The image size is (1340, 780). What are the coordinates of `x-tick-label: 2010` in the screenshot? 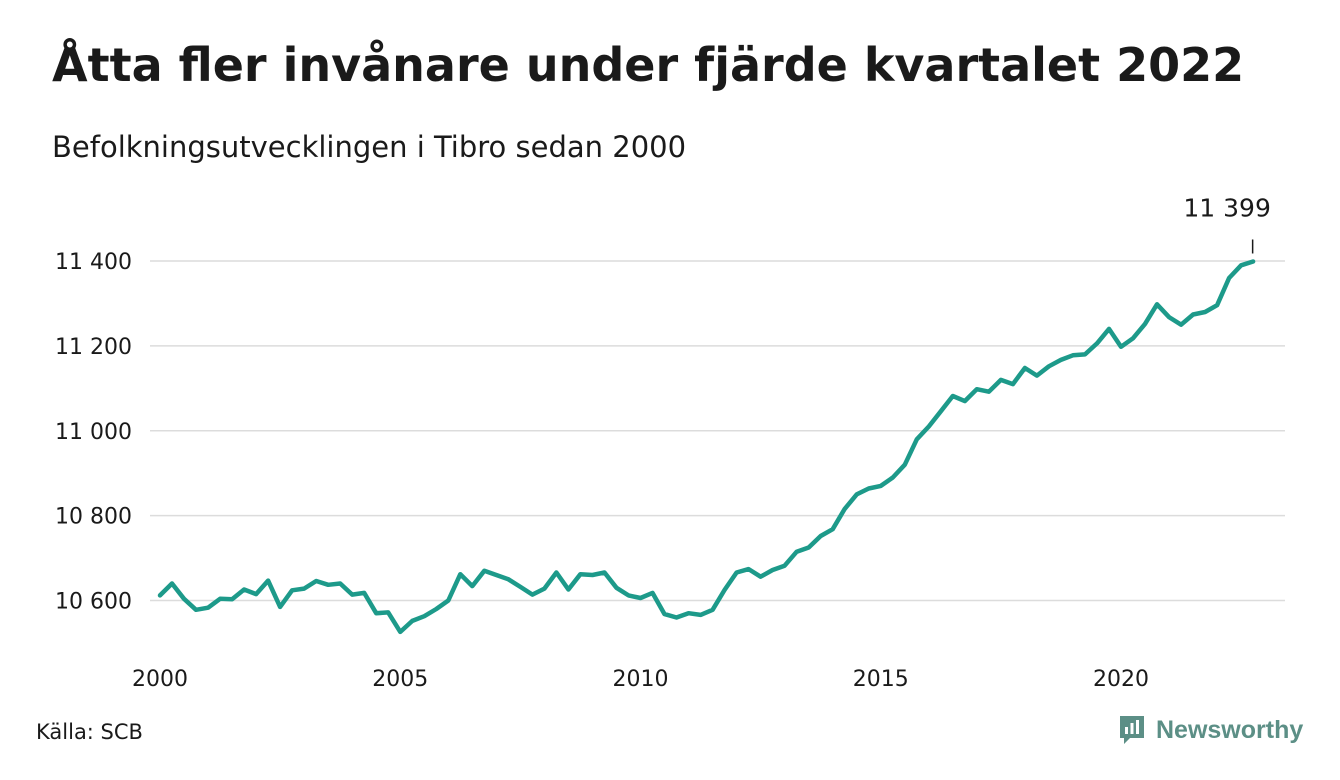 It's located at (641, 679).